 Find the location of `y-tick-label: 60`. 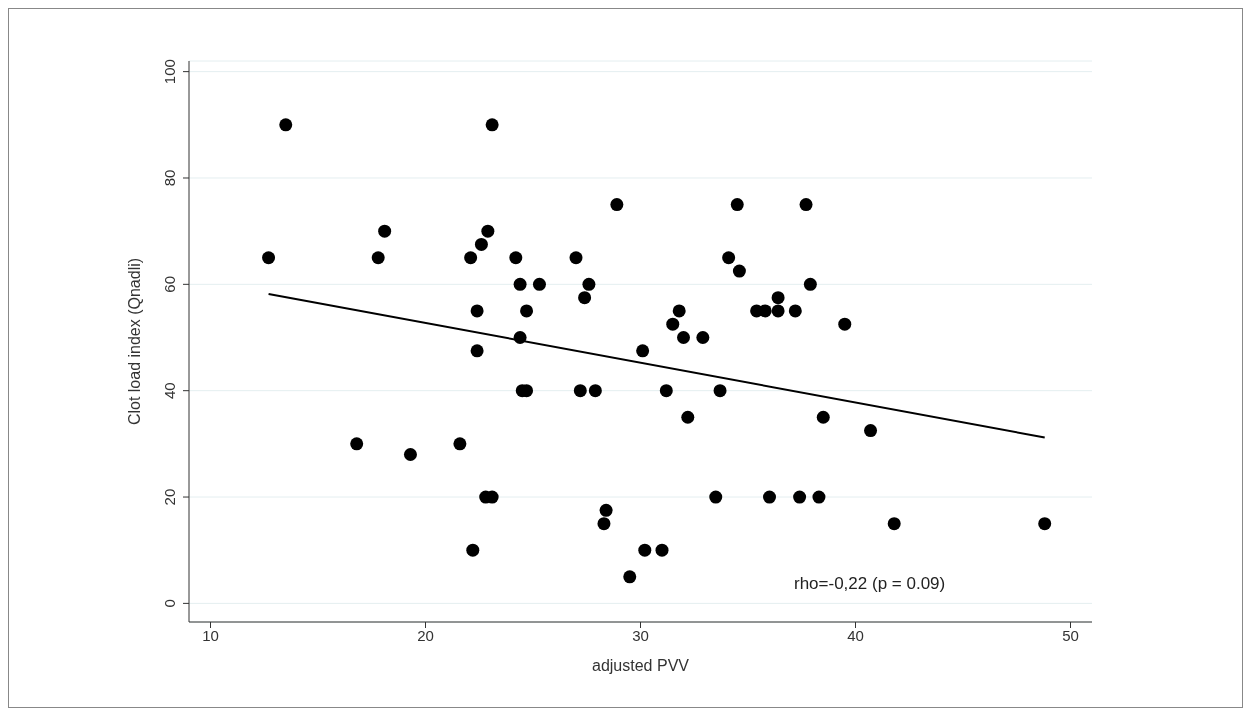

y-tick-label: 60 is located at coordinates (169, 284).